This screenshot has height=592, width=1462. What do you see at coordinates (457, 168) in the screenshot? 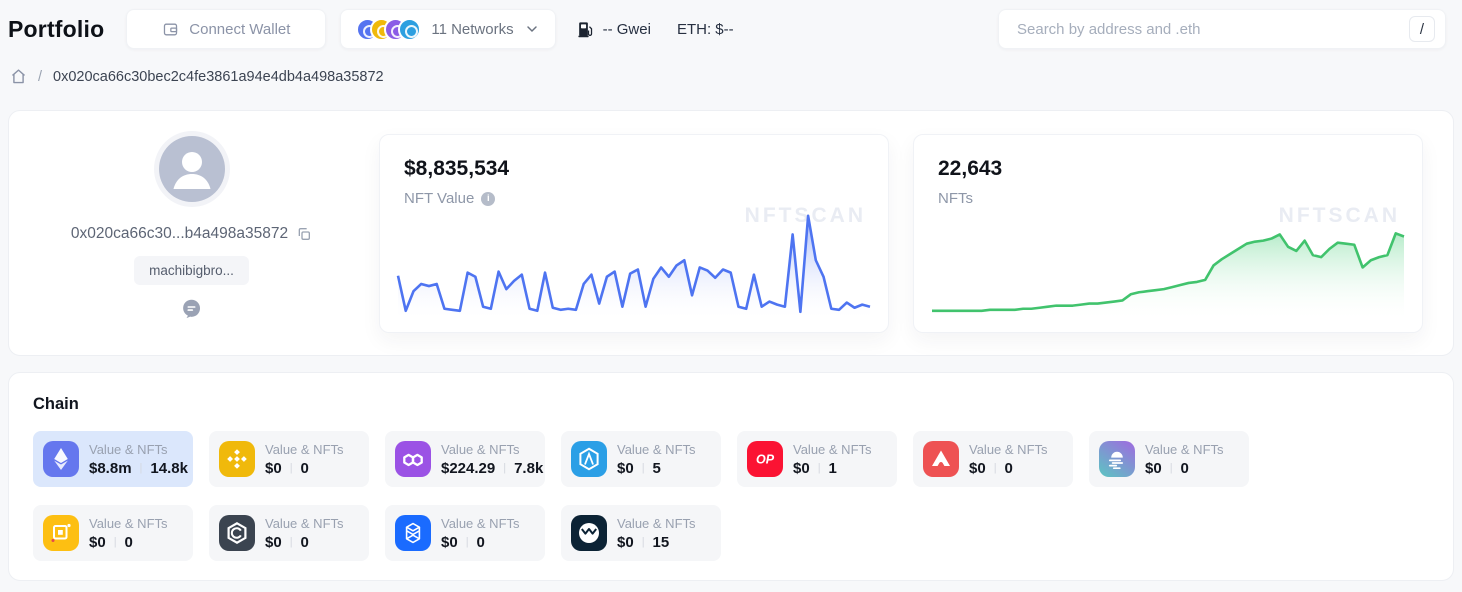
I see `nft-value-amount: $8,835,534` at bounding box center [457, 168].